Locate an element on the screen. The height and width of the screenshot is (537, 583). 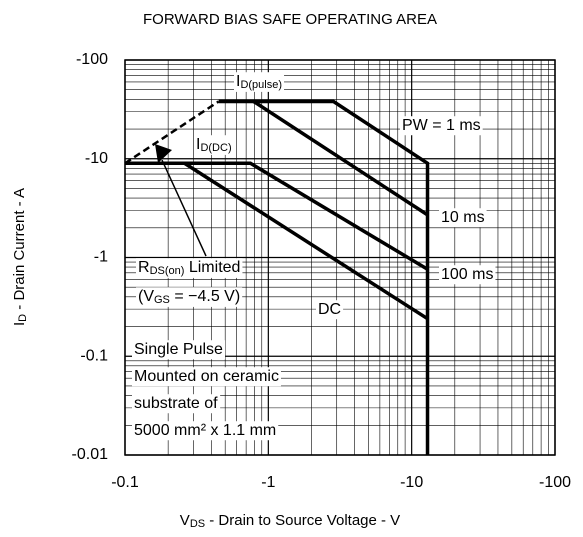
note-line: substrate of is located at coordinates (176, 403).